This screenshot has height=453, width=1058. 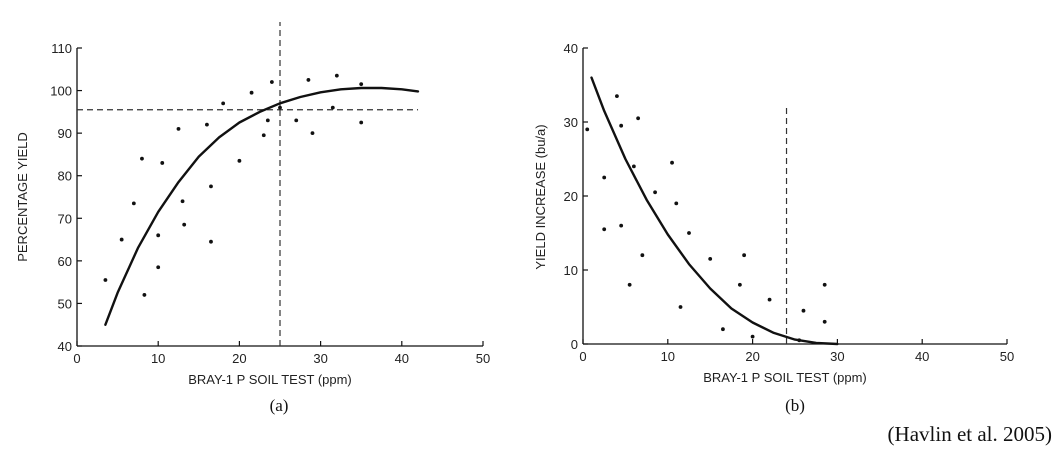 What do you see at coordinates (571, 48) in the screenshot?
I see `panel-b-y-tick-label: 40` at bounding box center [571, 48].